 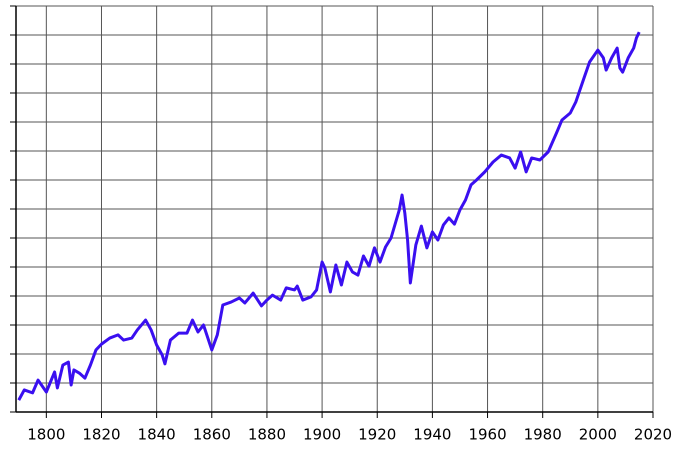 What do you see at coordinates (212, 435) in the screenshot?
I see `x-tick-label: 1860` at bounding box center [212, 435].